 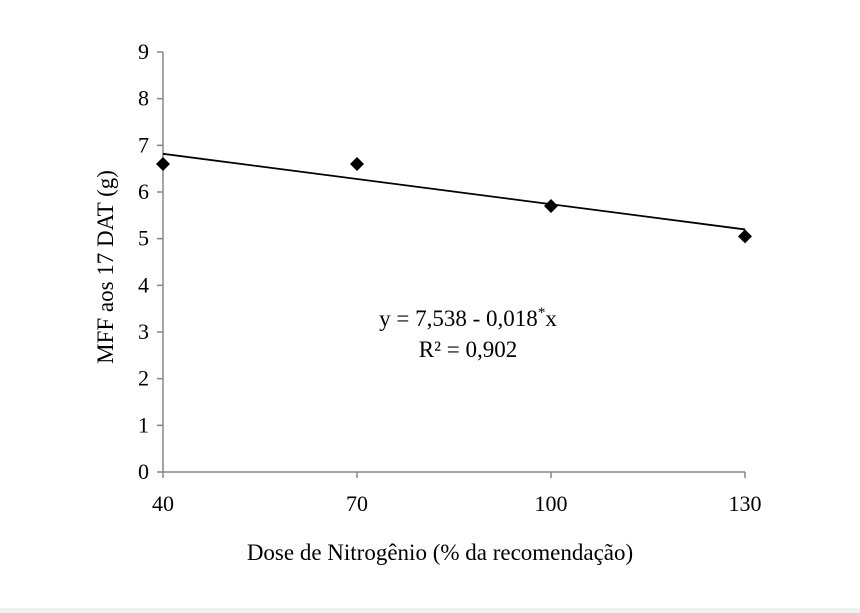 I want to click on y-tick-label: 5, so click(x=143, y=238).